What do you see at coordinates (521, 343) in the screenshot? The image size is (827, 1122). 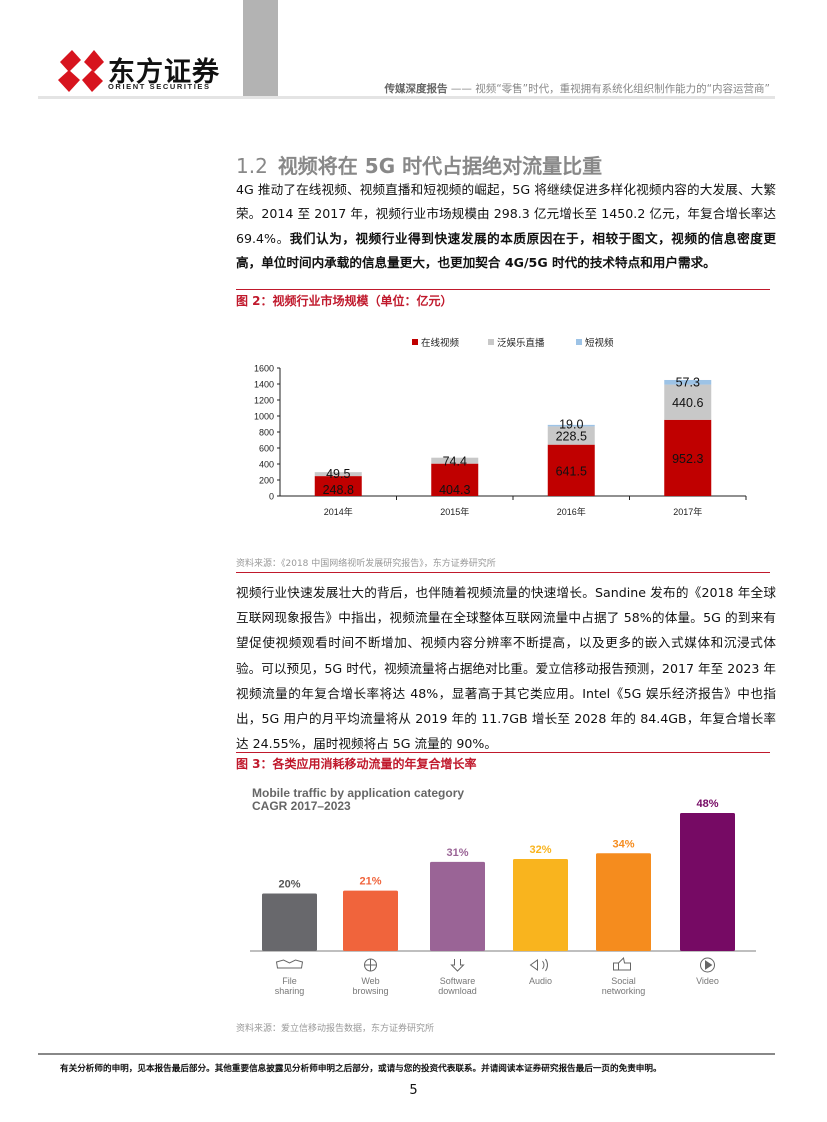 I see `legend-label: 泛娱乐直播` at bounding box center [521, 343].